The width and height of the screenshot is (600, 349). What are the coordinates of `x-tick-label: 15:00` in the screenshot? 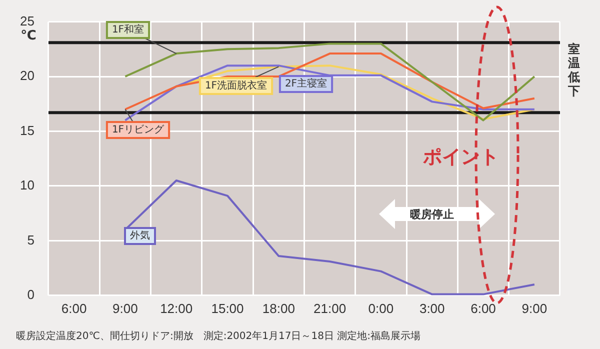 It's located at (227, 308).